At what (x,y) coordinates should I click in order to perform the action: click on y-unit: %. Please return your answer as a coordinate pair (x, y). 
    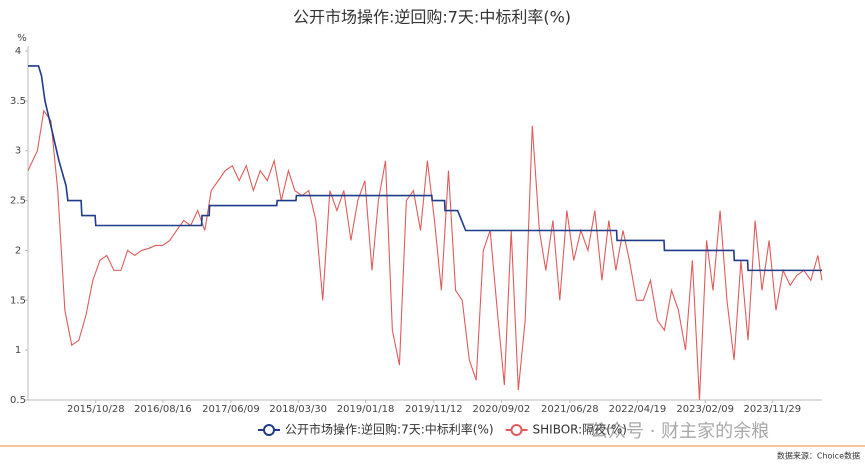
    Looking at the image, I should click on (22, 38).